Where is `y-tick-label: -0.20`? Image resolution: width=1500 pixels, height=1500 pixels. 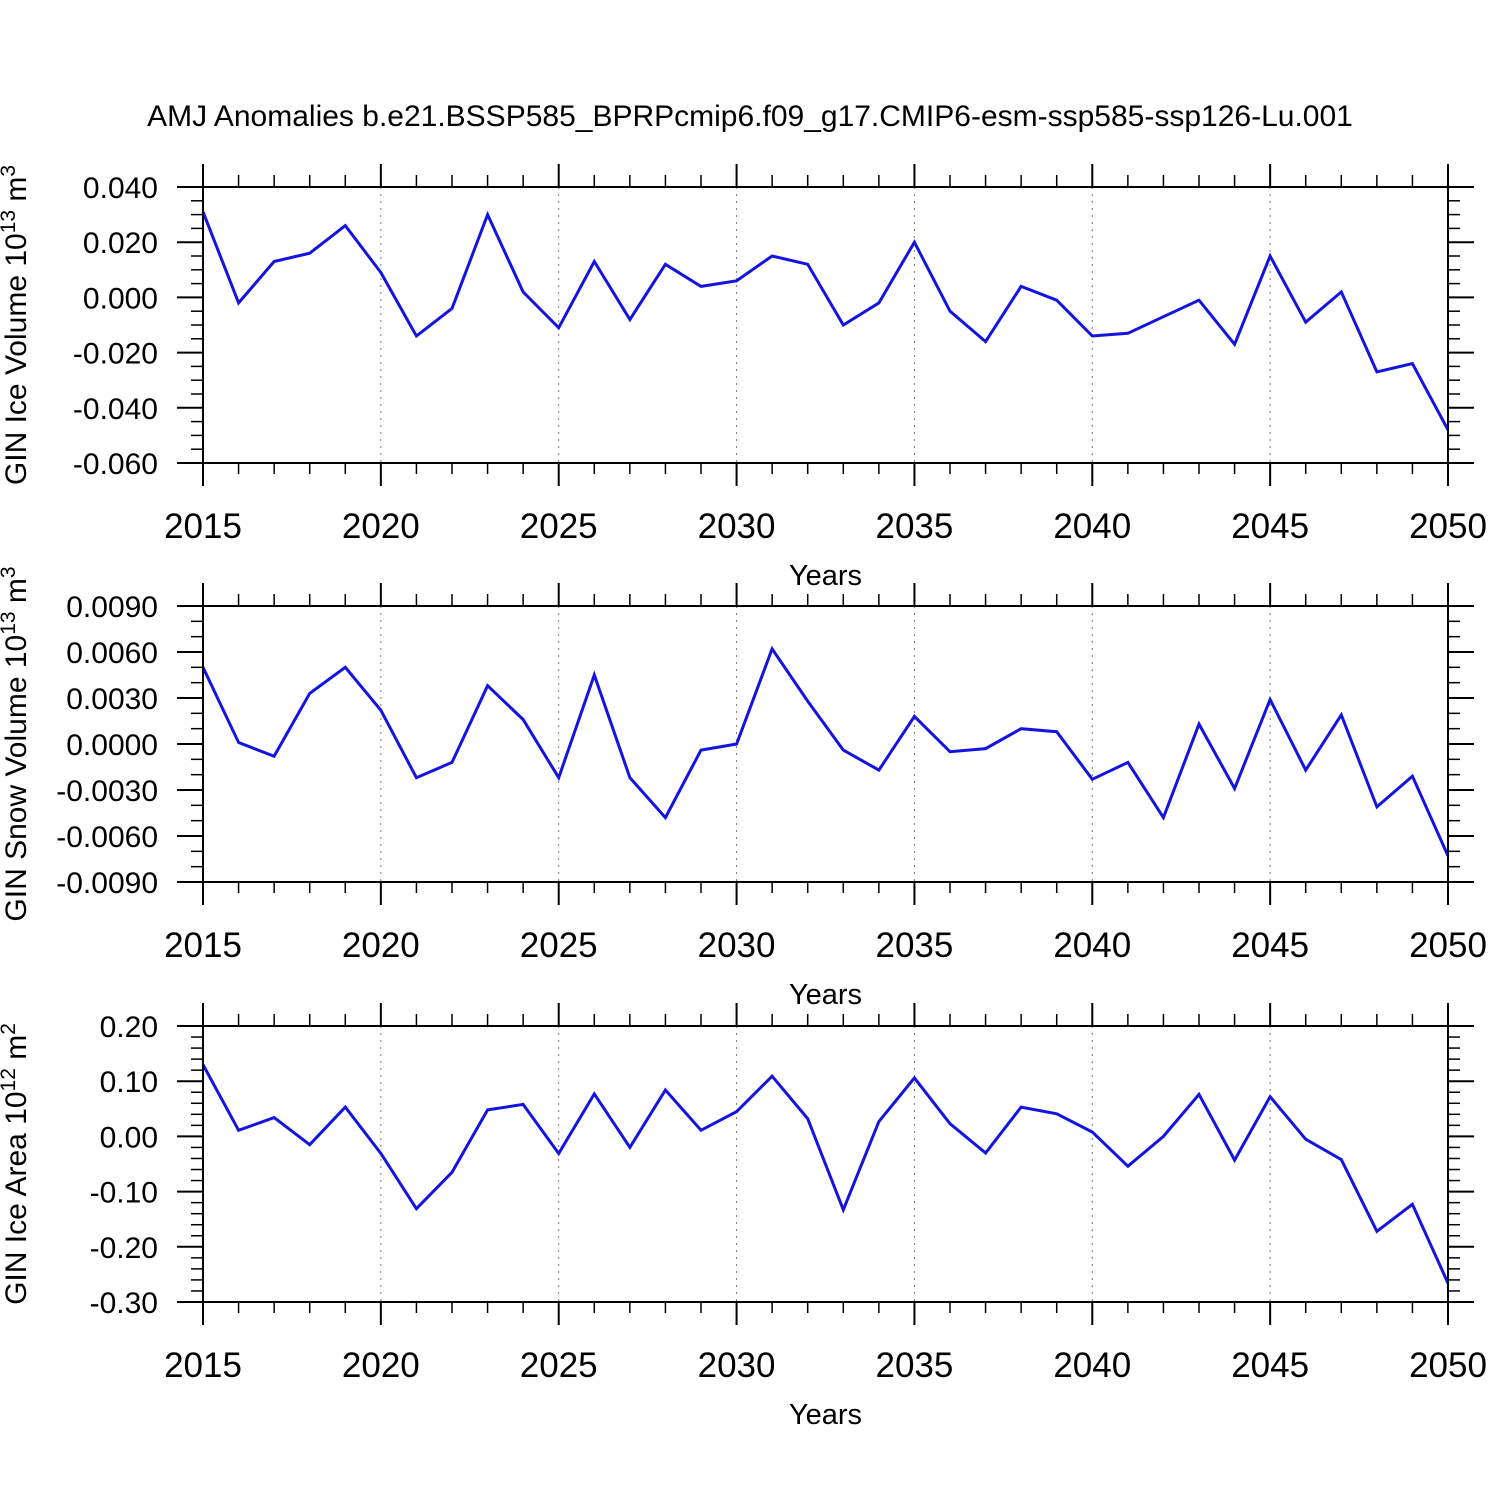 y-tick-label: -0.20 is located at coordinates (124, 1248).